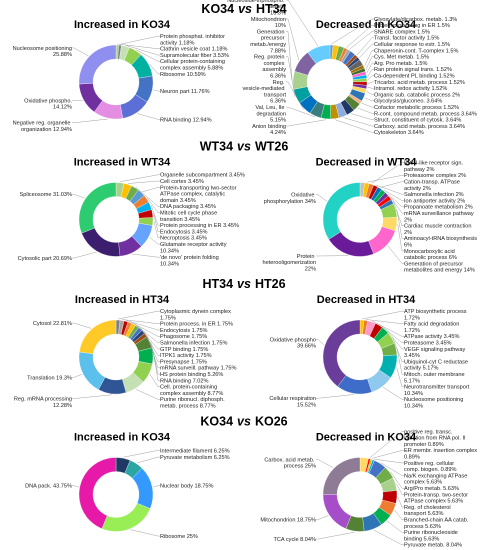 The image size is (488, 550). I want to click on slice-label: Val, Leu, Ile degradation, so click(270, 111).